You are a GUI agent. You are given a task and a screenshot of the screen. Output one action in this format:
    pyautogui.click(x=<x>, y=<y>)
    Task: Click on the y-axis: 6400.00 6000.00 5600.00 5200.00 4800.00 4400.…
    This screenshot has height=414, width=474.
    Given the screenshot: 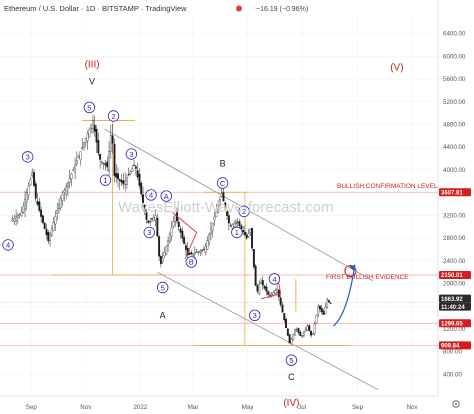 What is the action you would take?
    pyautogui.click(x=451, y=198)
    